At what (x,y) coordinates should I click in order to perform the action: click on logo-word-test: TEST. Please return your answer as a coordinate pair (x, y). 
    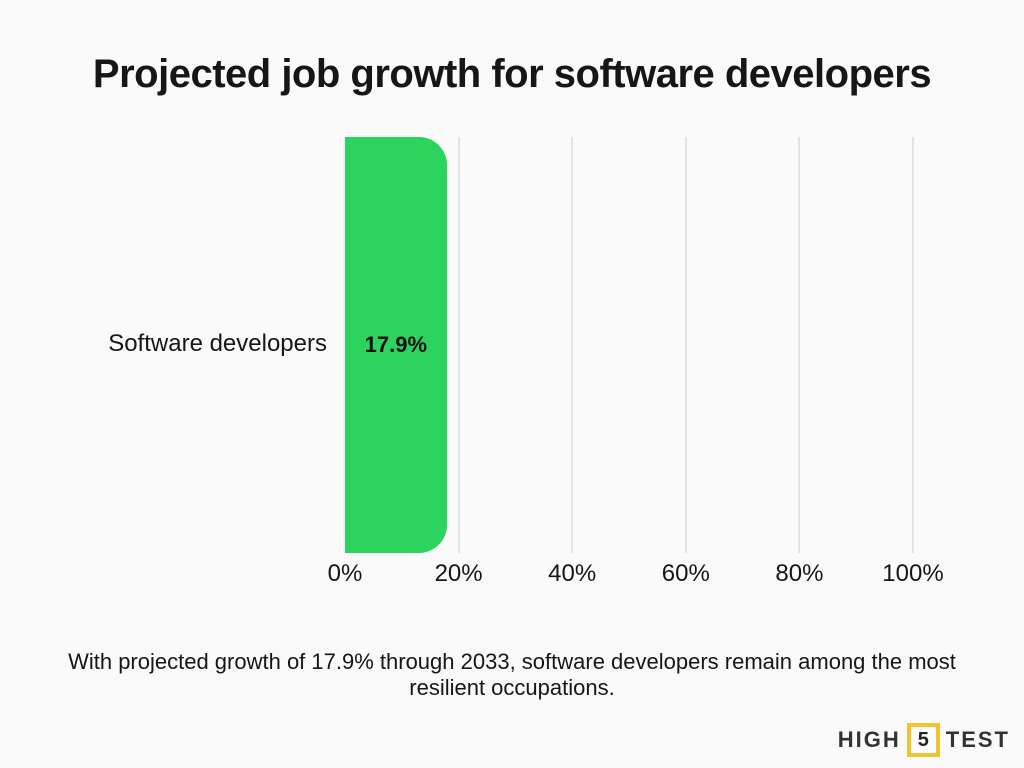
    Looking at the image, I should click on (977, 739).